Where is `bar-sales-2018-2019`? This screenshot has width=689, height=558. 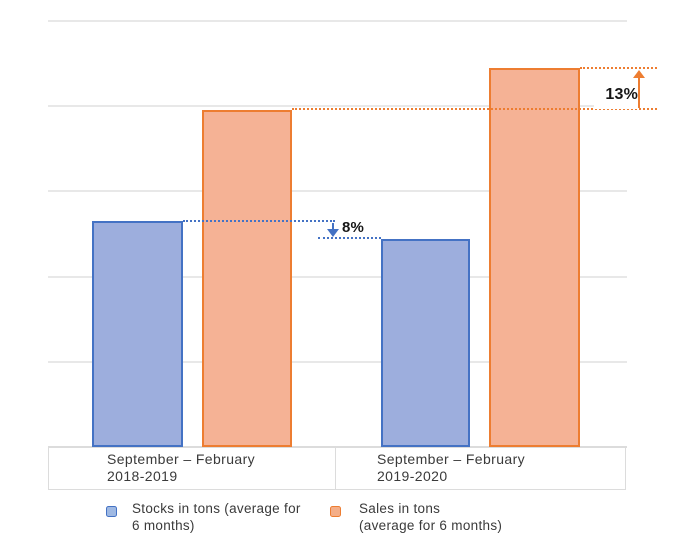
bar-sales-2018-2019 is located at coordinates (247, 278).